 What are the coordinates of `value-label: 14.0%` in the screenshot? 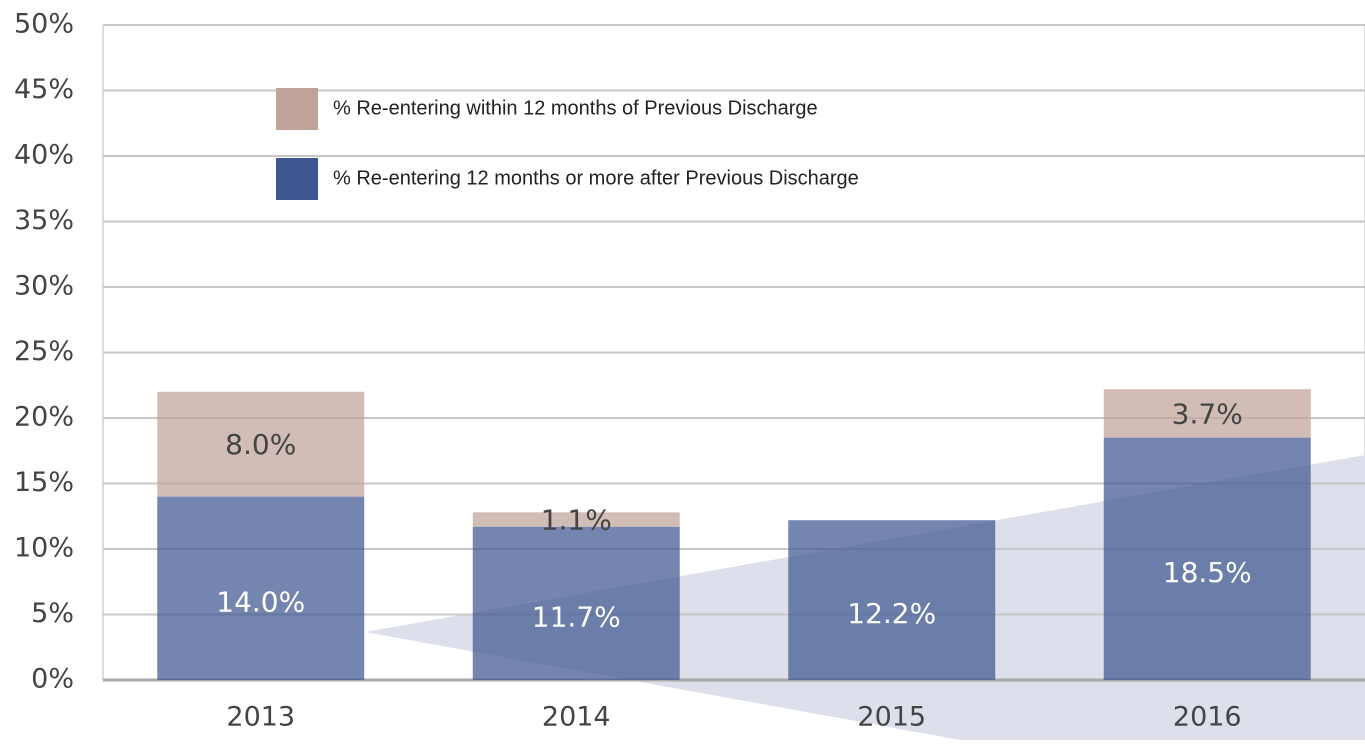 It's located at (260, 601).